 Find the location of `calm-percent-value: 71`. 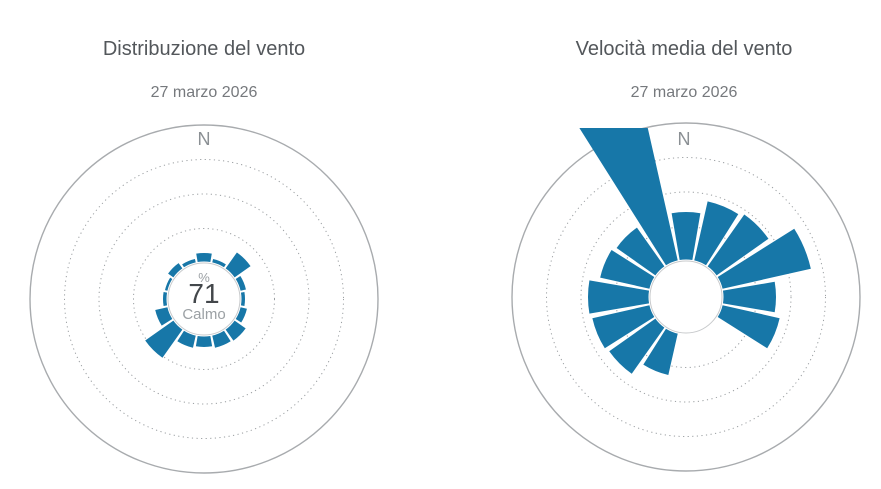

calm-percent-value: 71 is located at coordinates (203, 293).